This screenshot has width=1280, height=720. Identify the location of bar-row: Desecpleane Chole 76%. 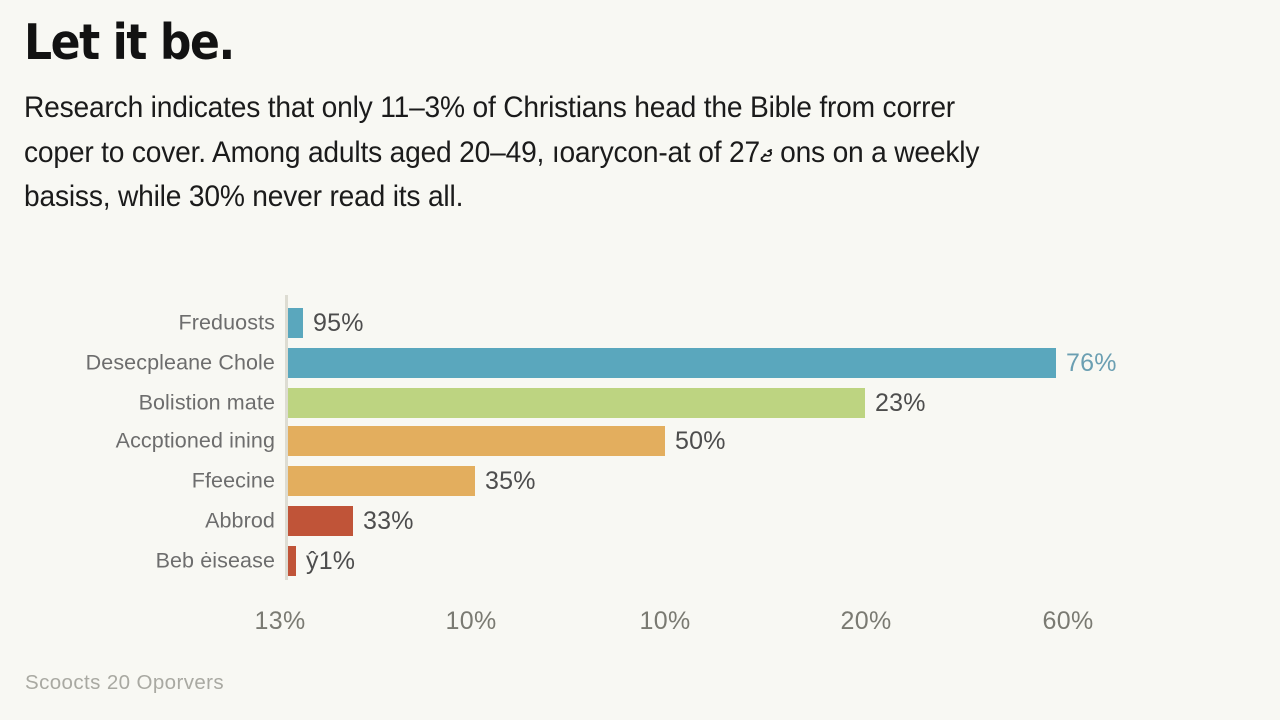
(640, 363).